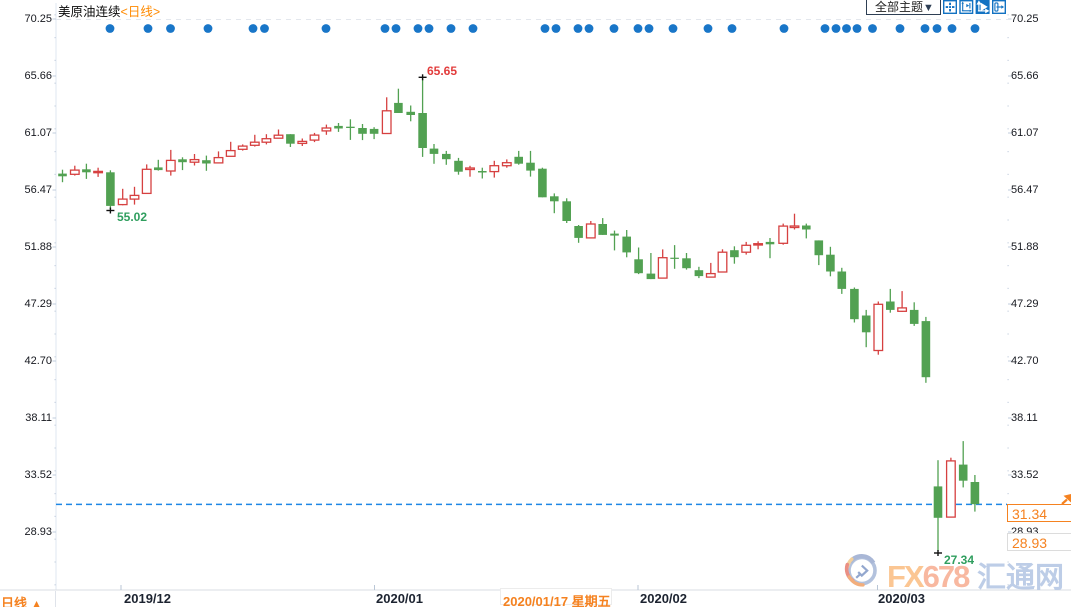  Describe the element at coordinates (928, 576) in the screenshot. I see `svg-text: FX678` at that location.